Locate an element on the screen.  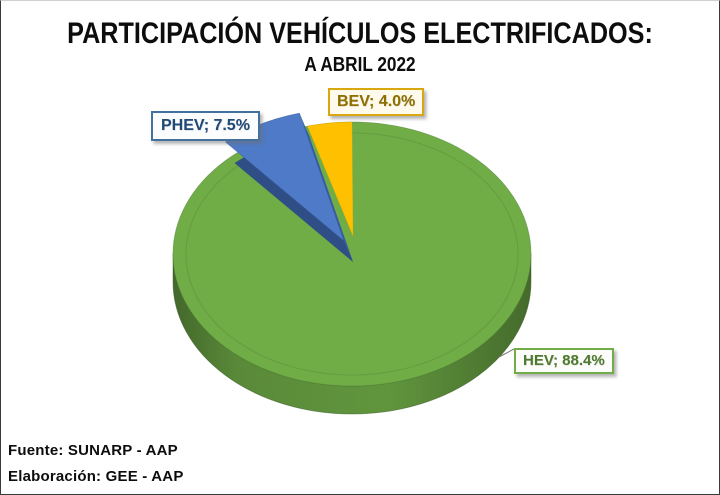
hev-leader-line is located at coordinates (506, 353).